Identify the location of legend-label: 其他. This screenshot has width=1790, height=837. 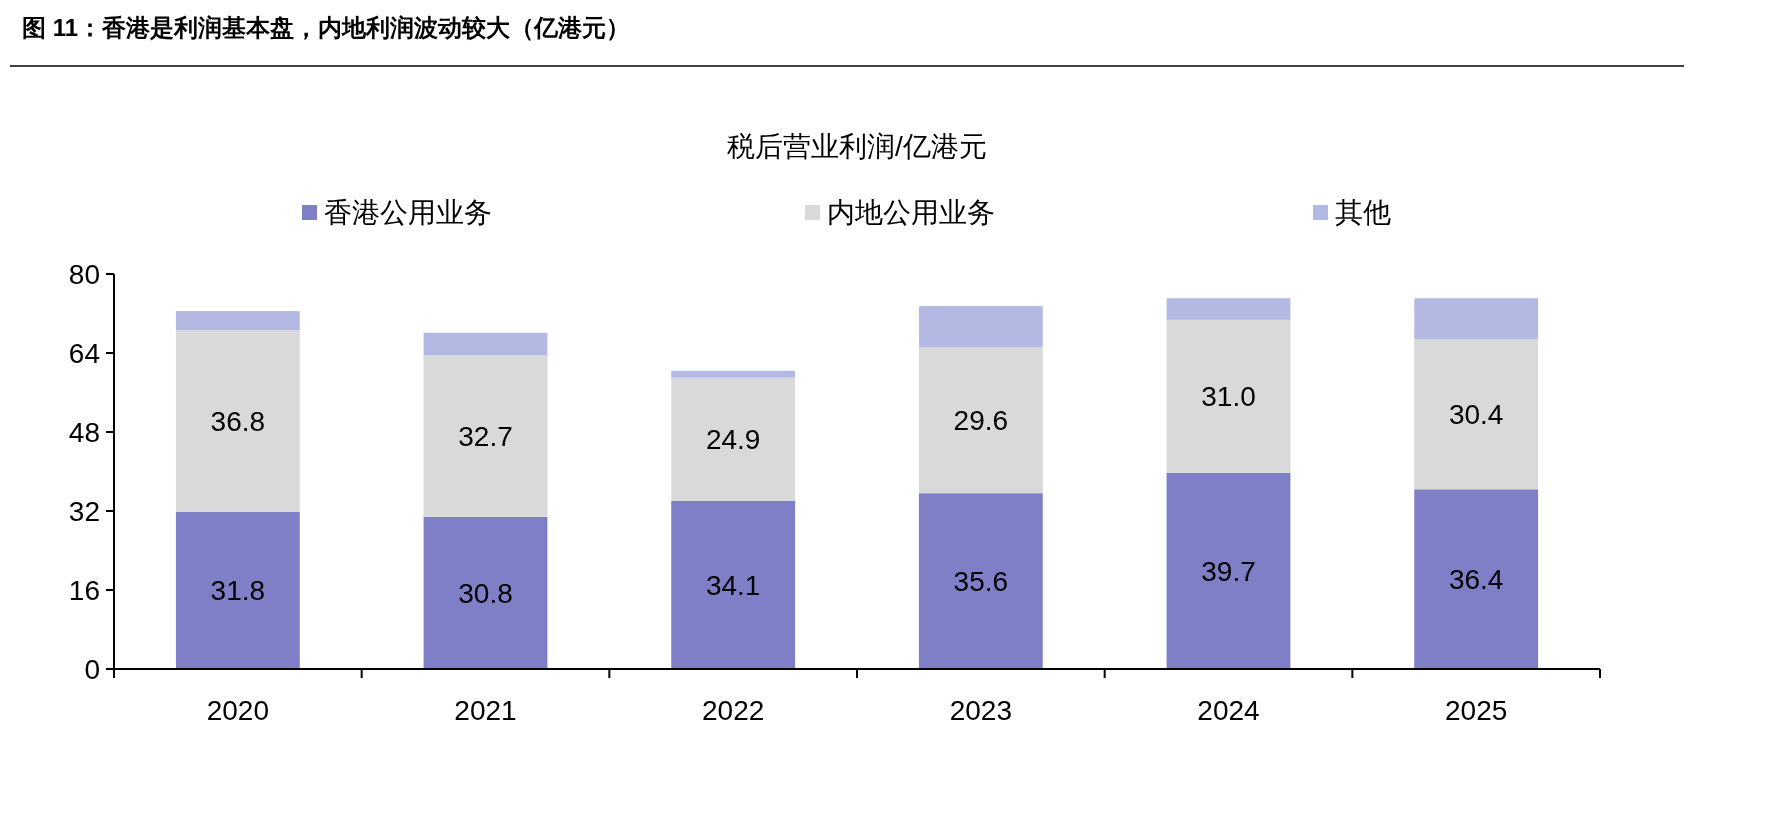
(1363, 212).